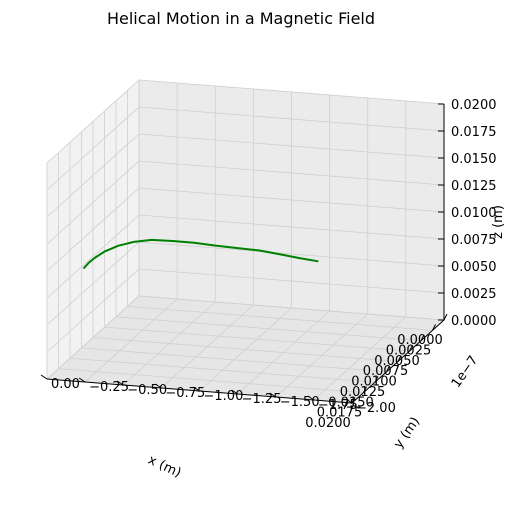  What do you see at coordinates (65, 384) in the screenshot?
I see `y-tick-label: 0.00` at bounding box center [65, 384].